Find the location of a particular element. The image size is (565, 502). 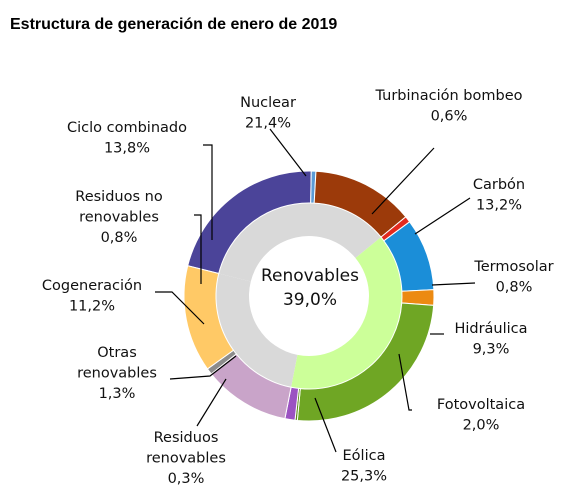

label-termosolar: Termosolar 0,8% is located at coordinates (513, 277).